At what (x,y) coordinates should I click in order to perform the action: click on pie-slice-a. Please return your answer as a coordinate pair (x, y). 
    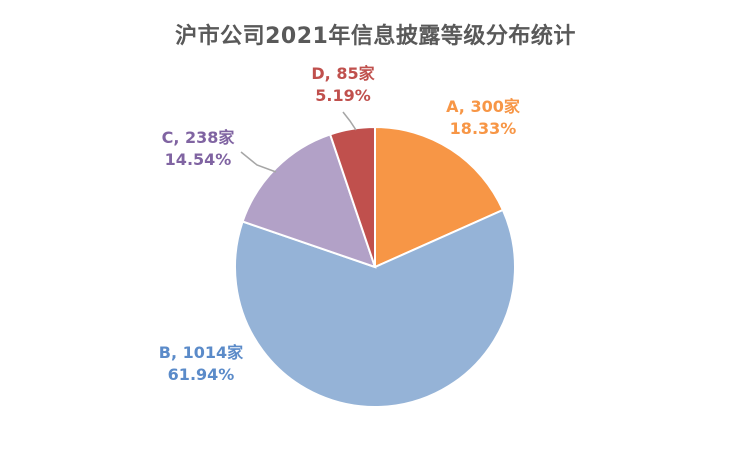
    Looking at the image, I should click on (439, 197).